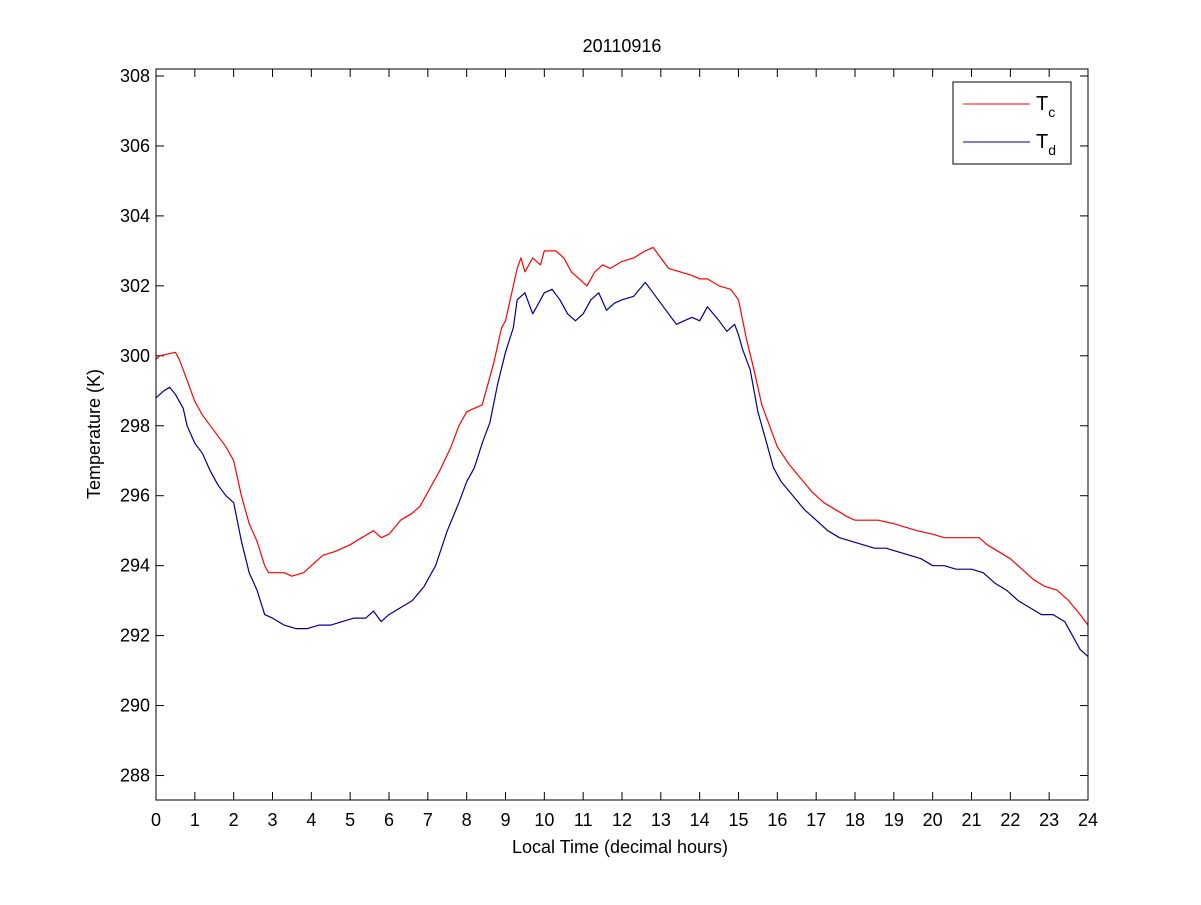  Describe the element at coordinates (135, 566) in the screenshot. I see `y-tick-label: 294` at that location.